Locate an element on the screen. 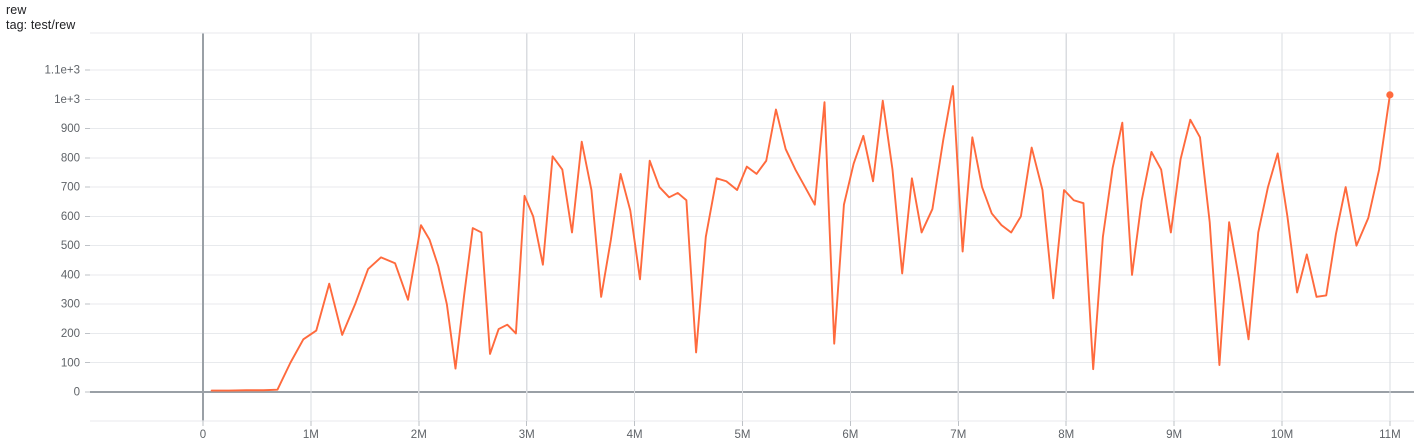 The width and height of the screenshot is (1415, 442). series-last-point-dot is located at coordinates (1390, 95).